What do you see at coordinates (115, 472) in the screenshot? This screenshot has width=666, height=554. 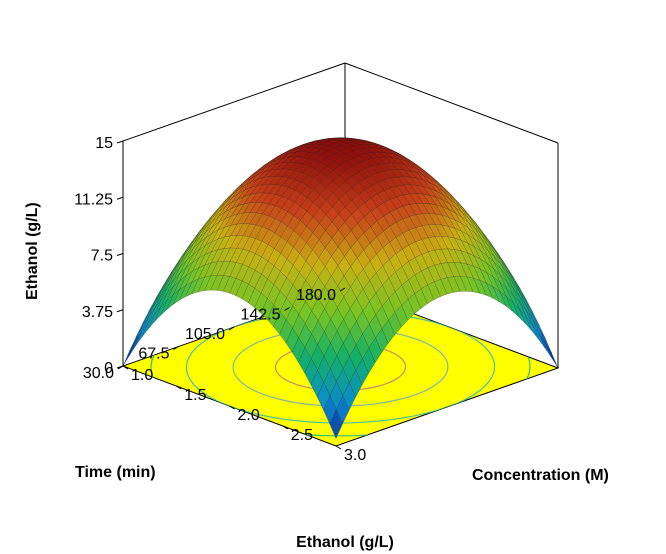 I see `y-axis-title: Time (min)` at bounding box center [115, 472].